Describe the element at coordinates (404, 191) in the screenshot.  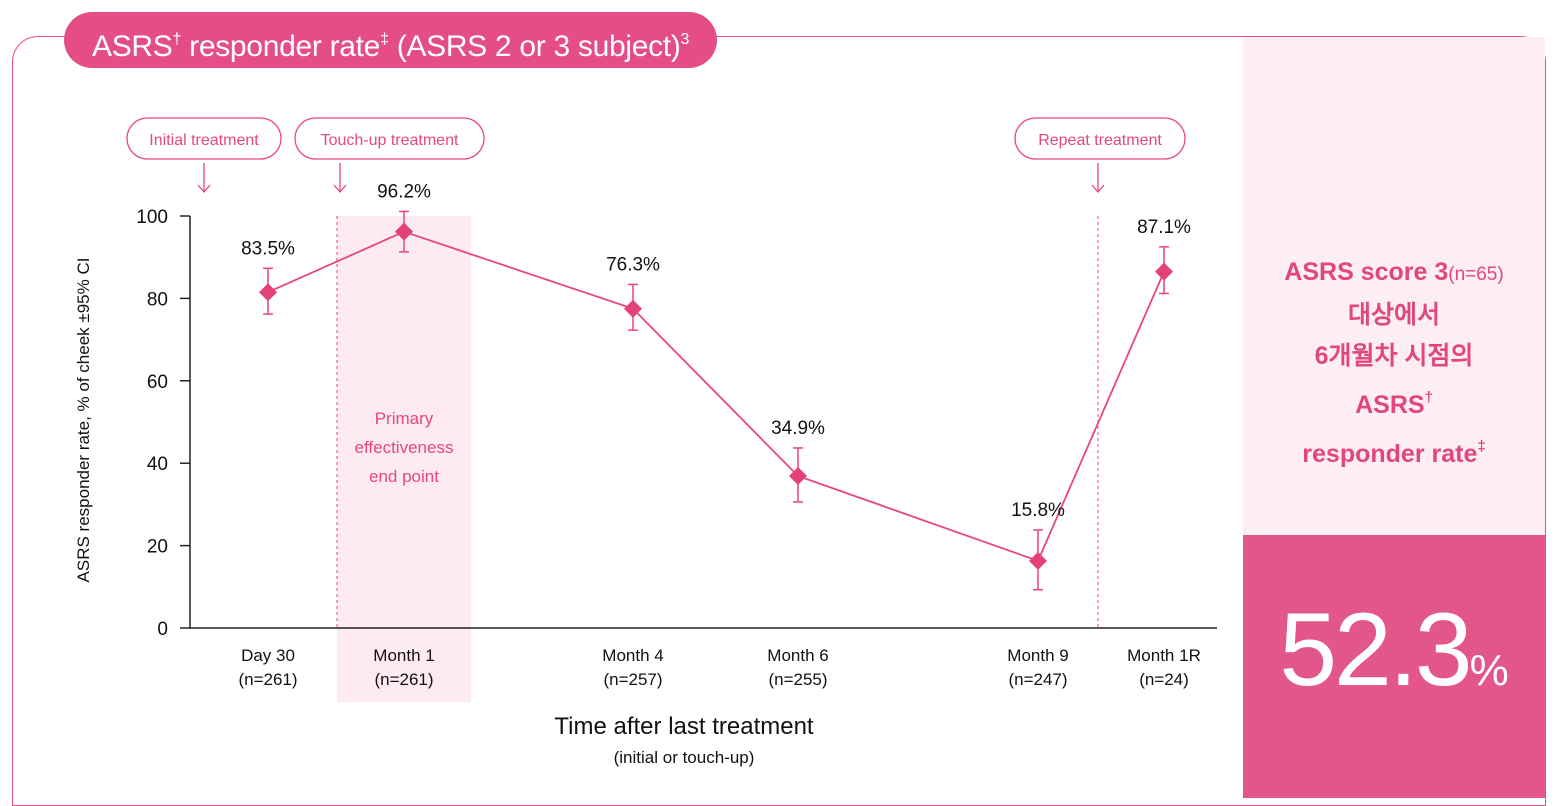
I see `data-label: 96.2%` at that location.